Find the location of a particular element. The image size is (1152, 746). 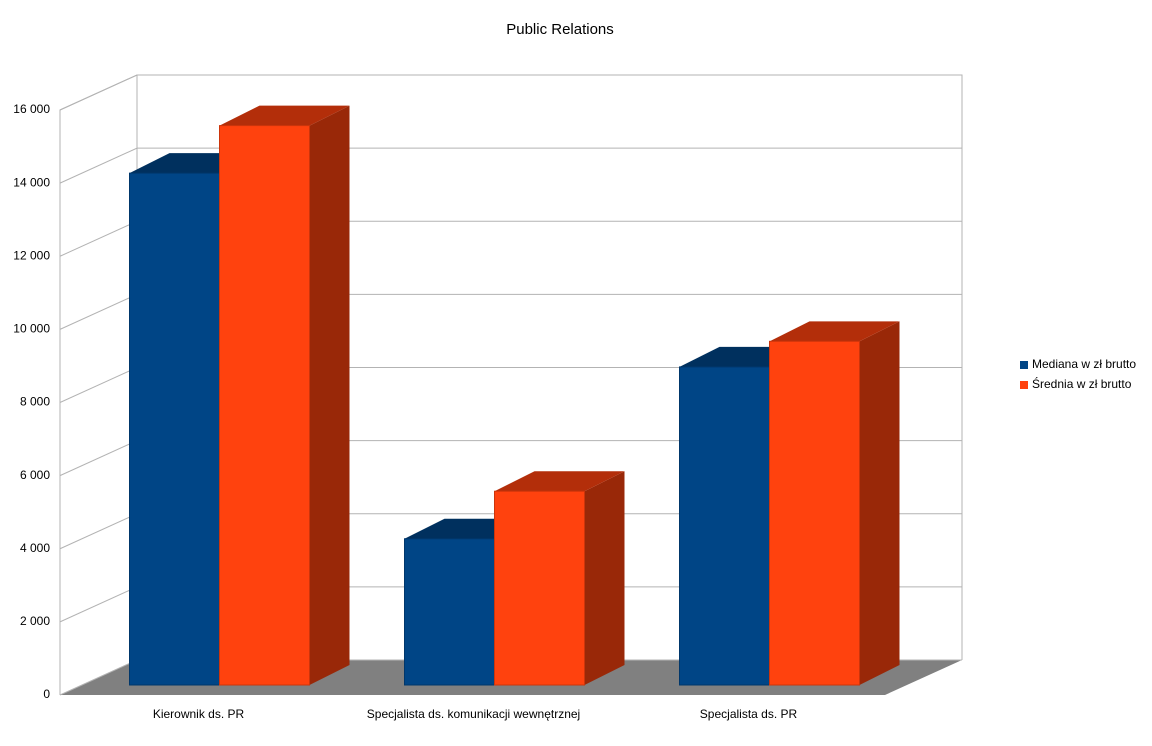

legend-label: Średnia w zł brutto is located at coordinates (1082, 383).